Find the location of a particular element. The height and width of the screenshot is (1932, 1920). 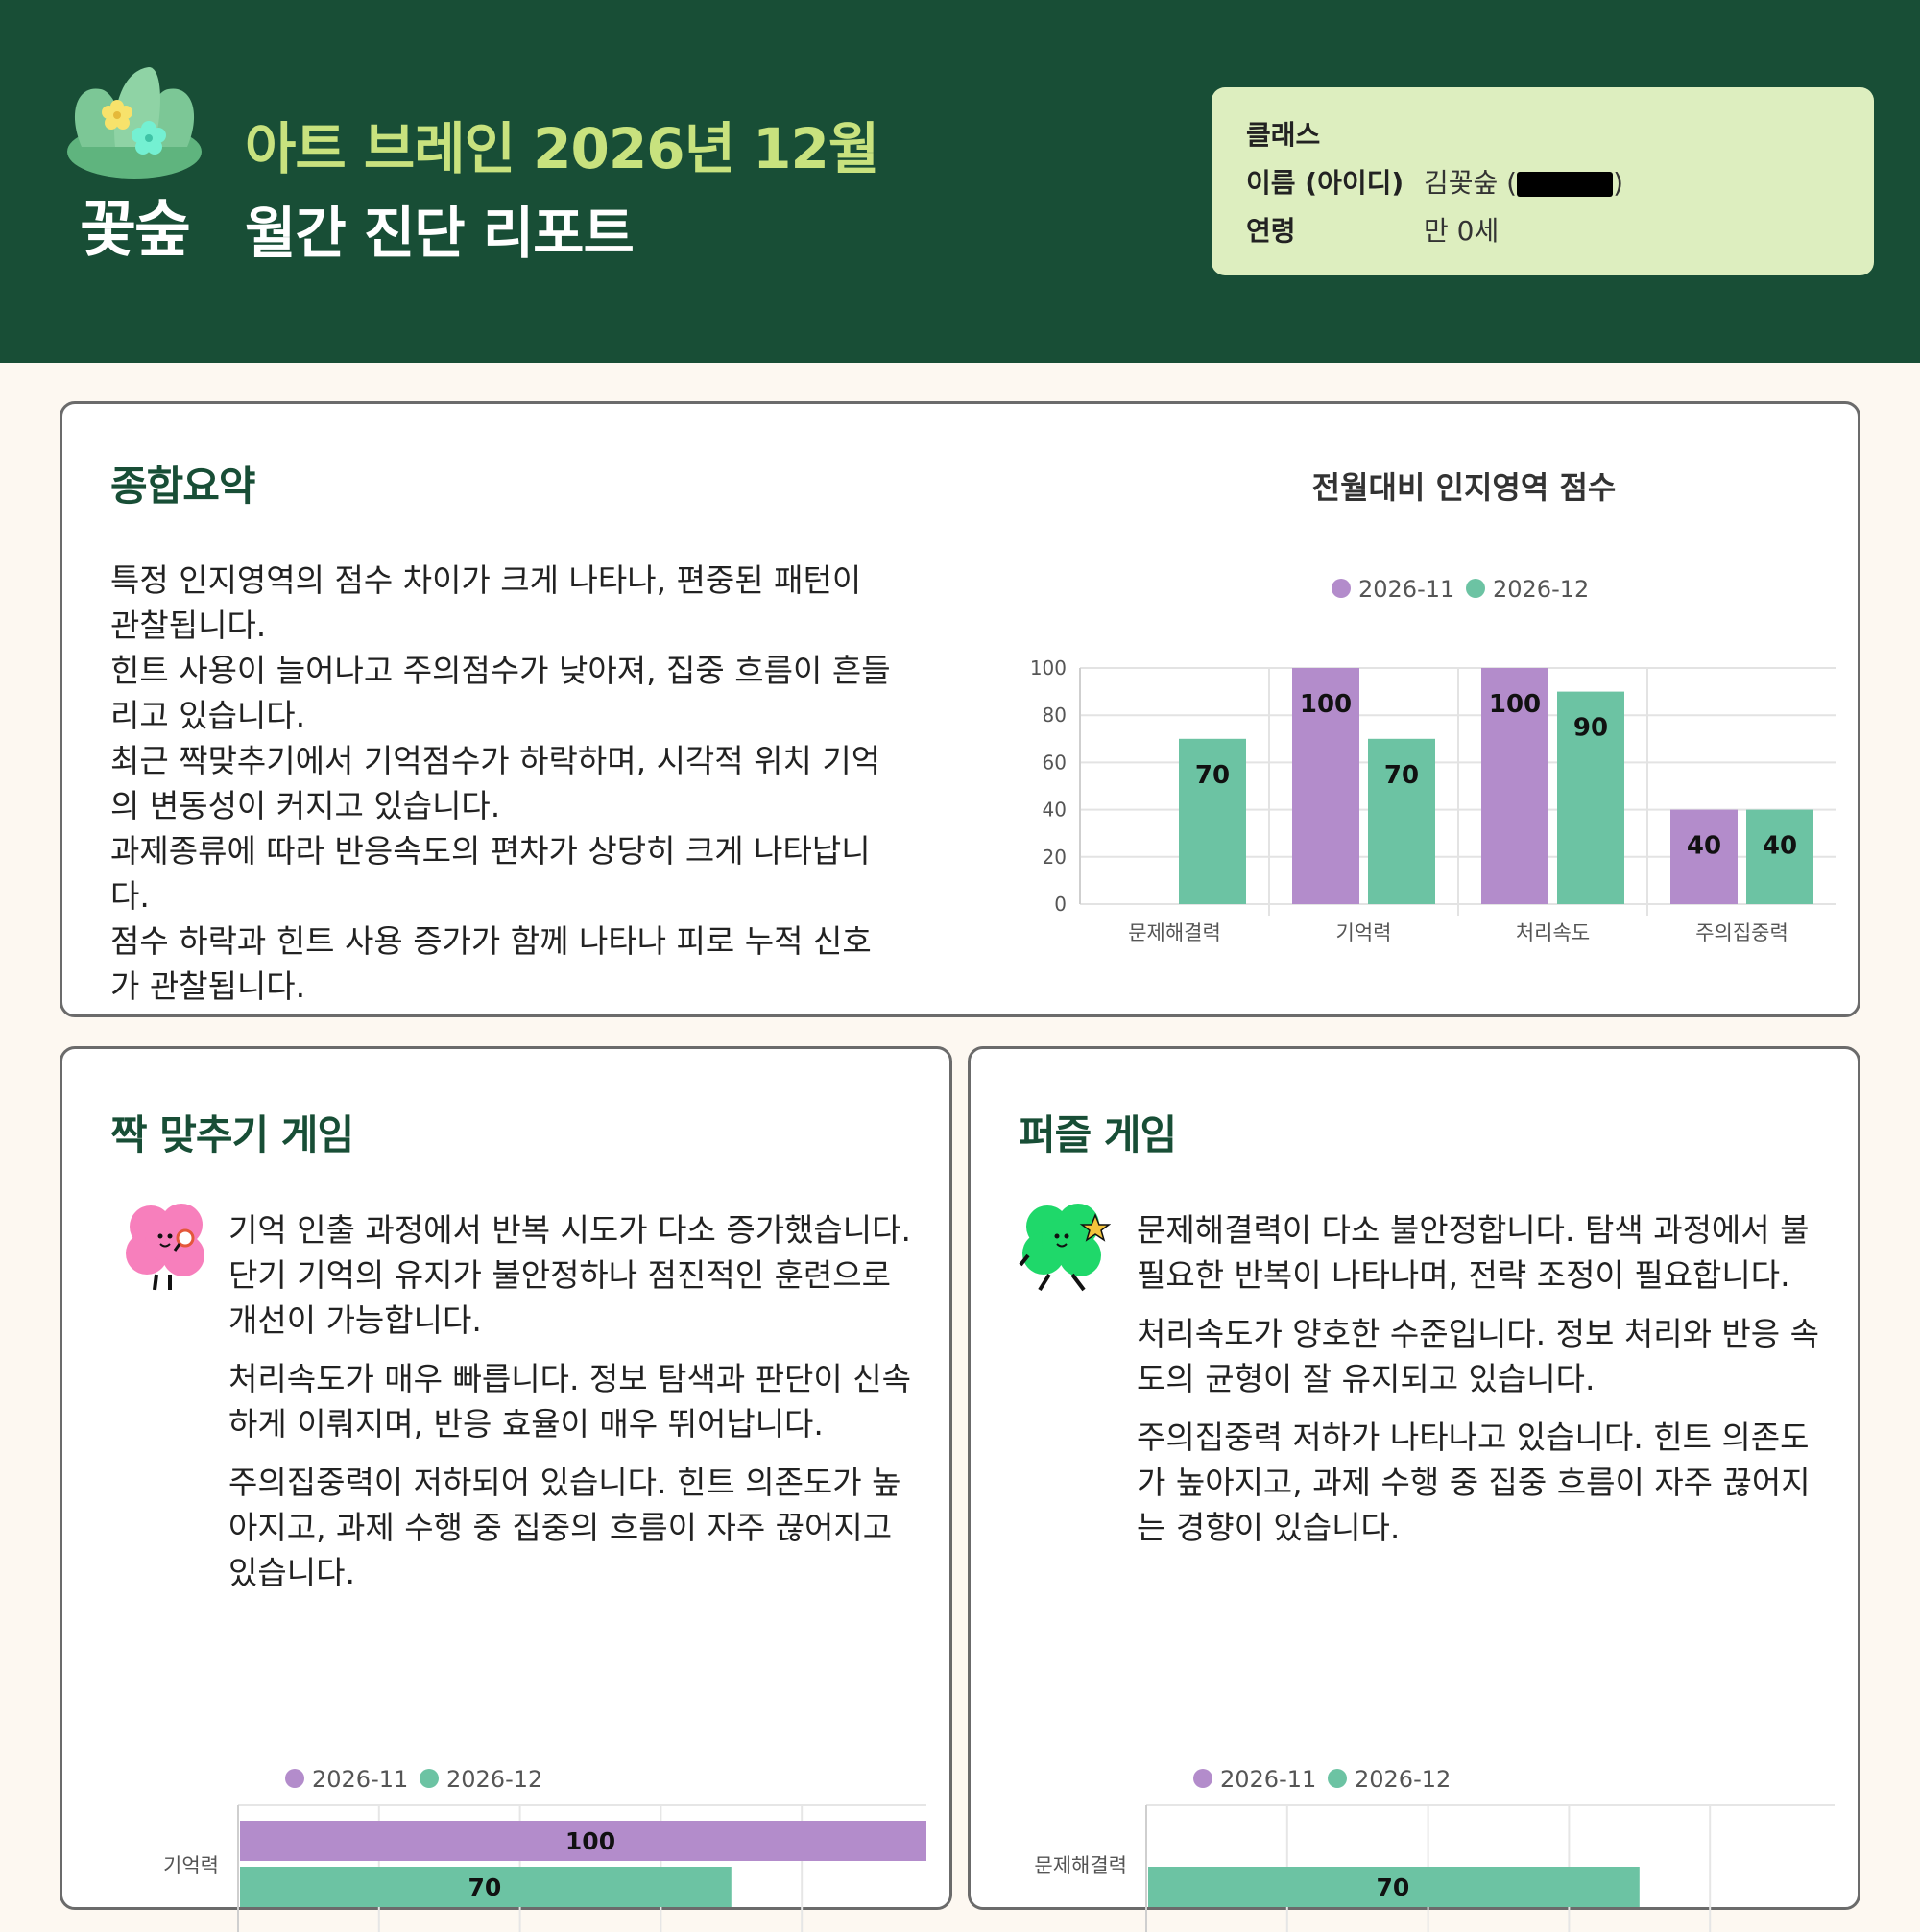

age-label: 연령 is located at coordinates (1271, 231).